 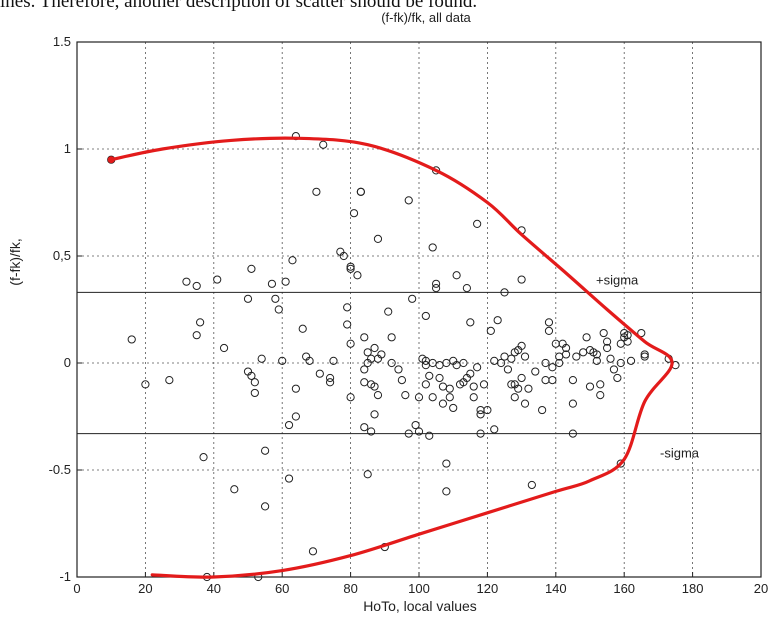 I want to click on x-tick-label: 120, so click(x=488, y=588).